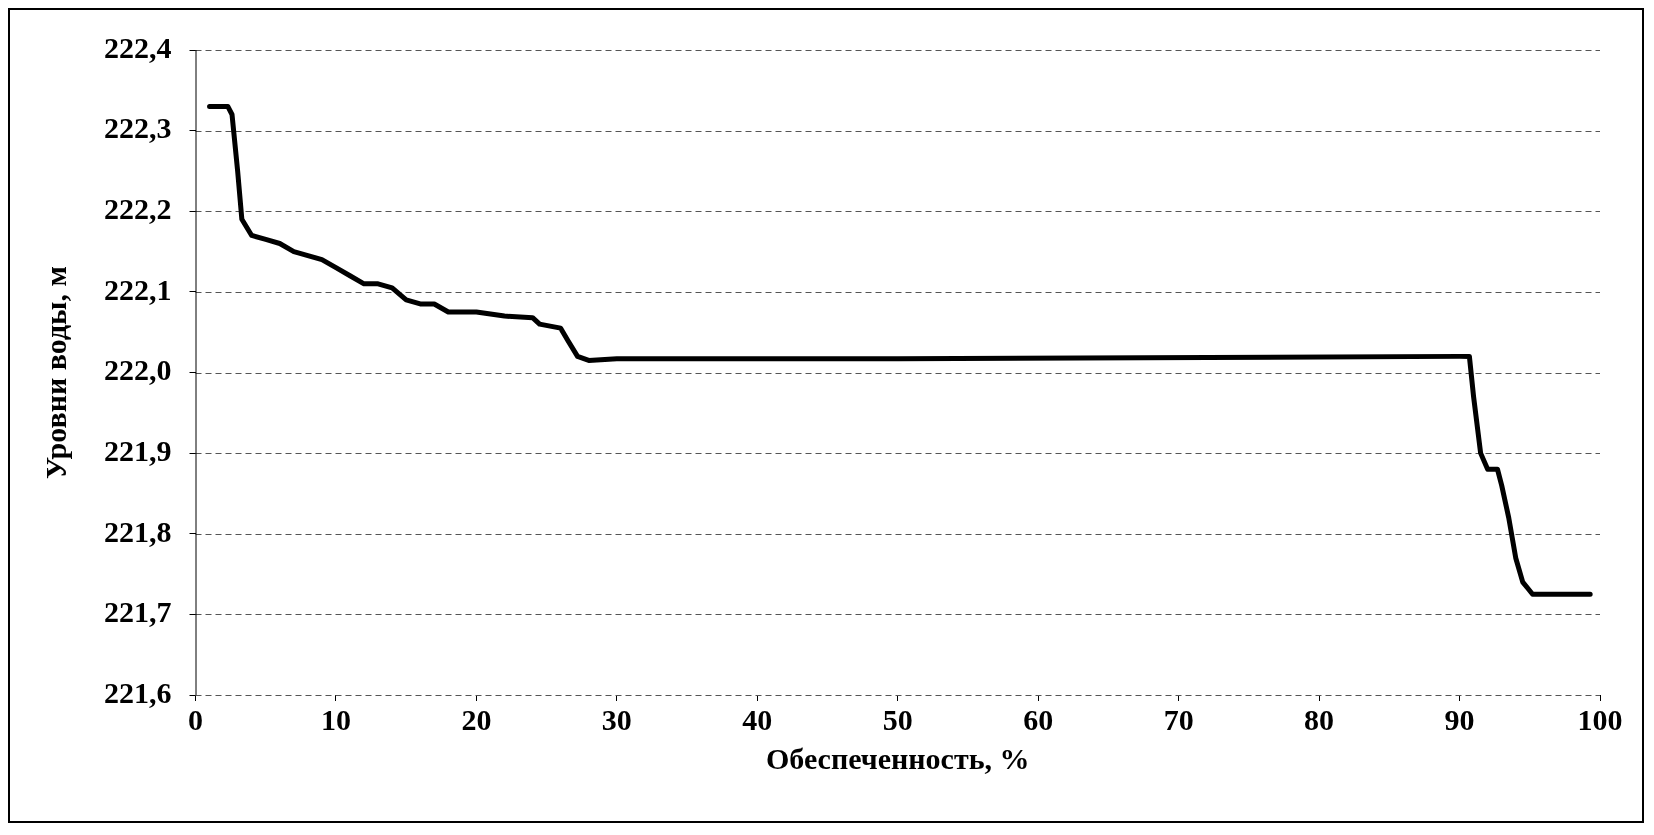  I want to click on x-tick-label: 100, so click(1600, 719).